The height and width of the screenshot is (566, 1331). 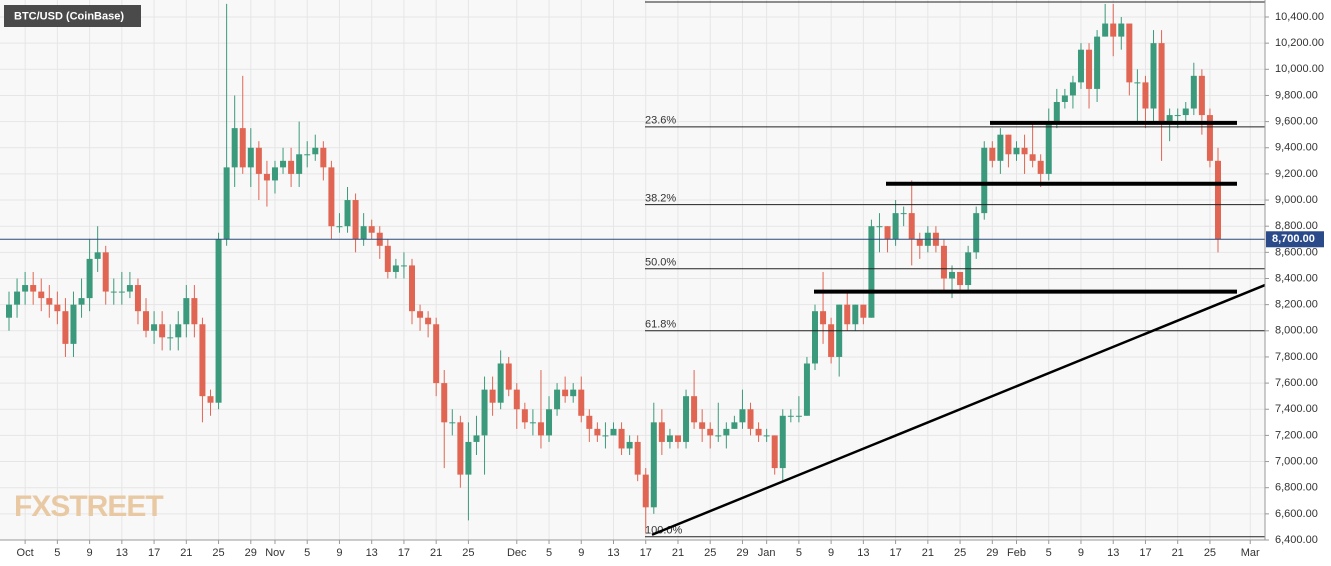 I want to click on last-price-label: 8,700.00, so click(x=1293, y=239).